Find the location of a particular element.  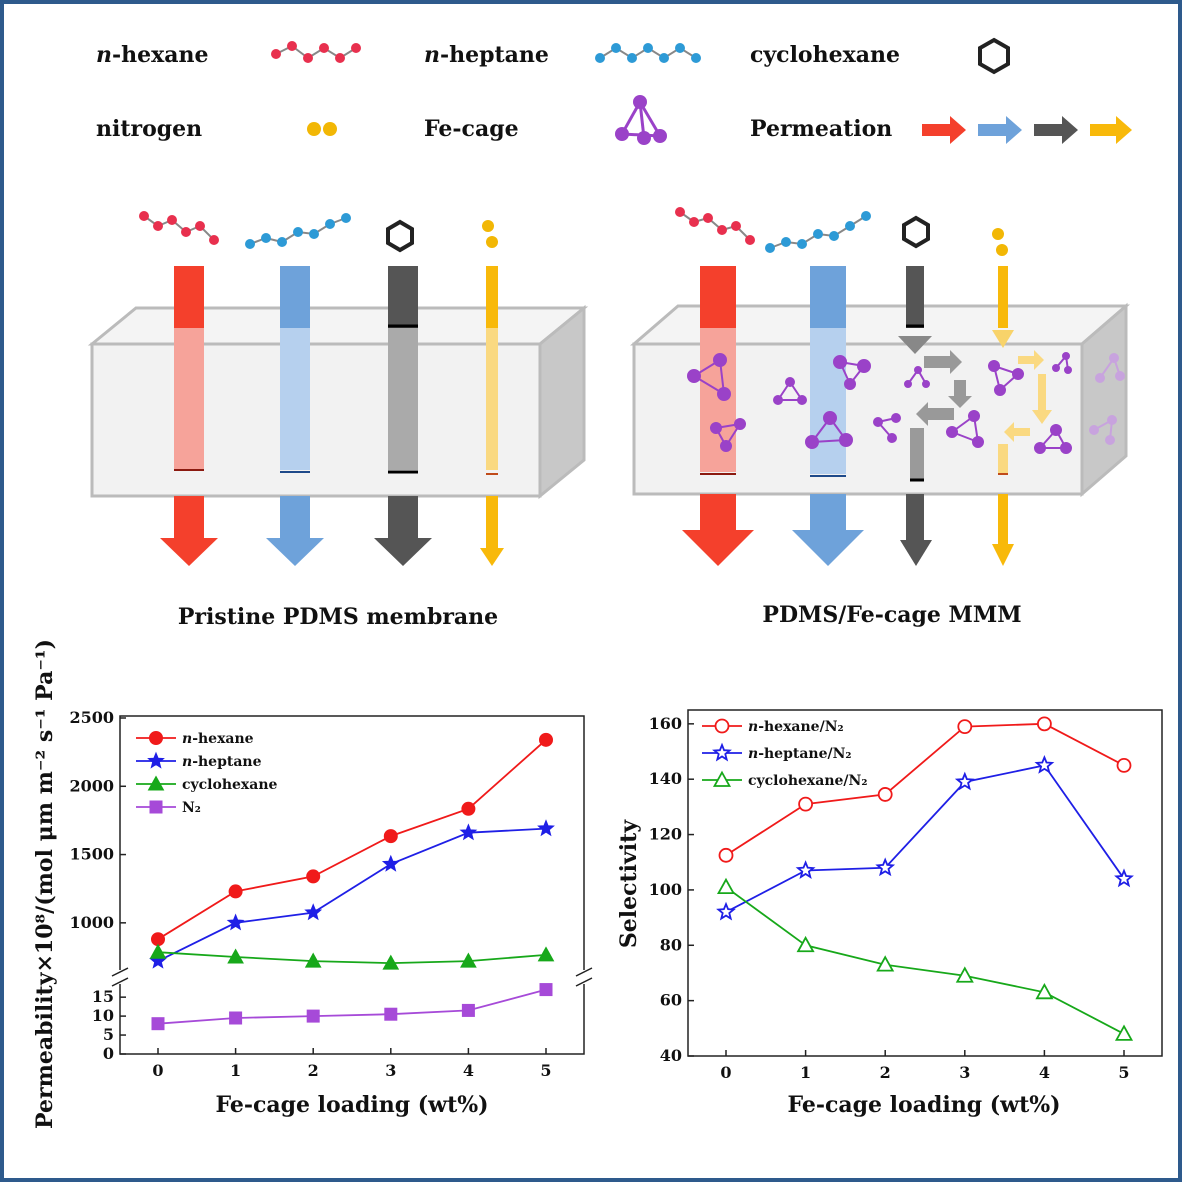

legend-heptane: n-heptane is located at coordinates (486, 55).